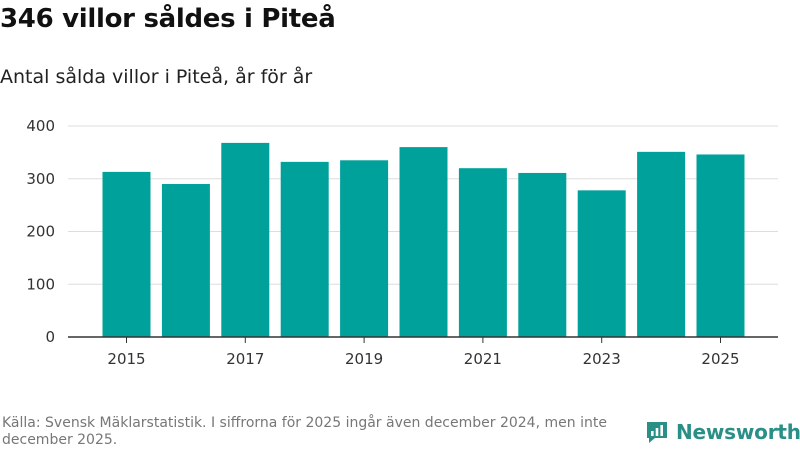 This screenshot has width=800, height=450. Describe the element at coordinates (304, 249) in the screenshot. I see `bar-2018` at that location.